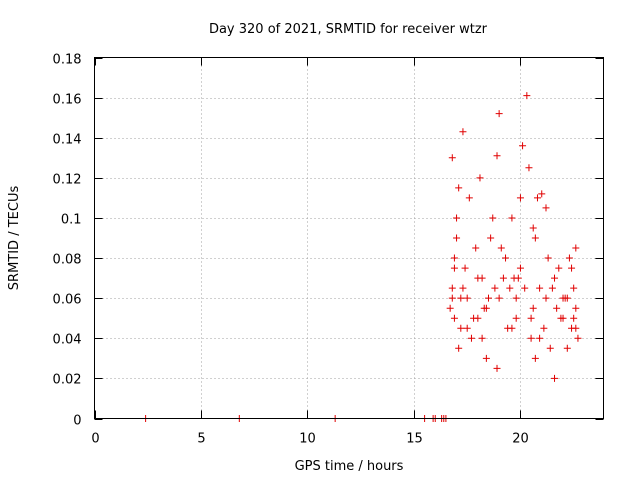 The height and width of the screenshot is (480, 640). Describe the element at coordinates (349, 466) in the screenshot. I see `x-axis-label: GPS time / hours` at that location.